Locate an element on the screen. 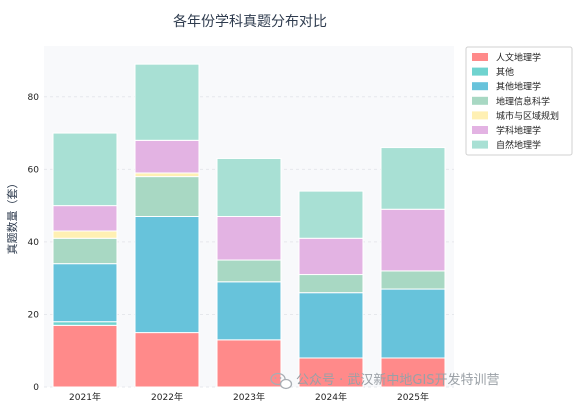  x-tick-label: 2023年 is located at coordinates (249, 397).